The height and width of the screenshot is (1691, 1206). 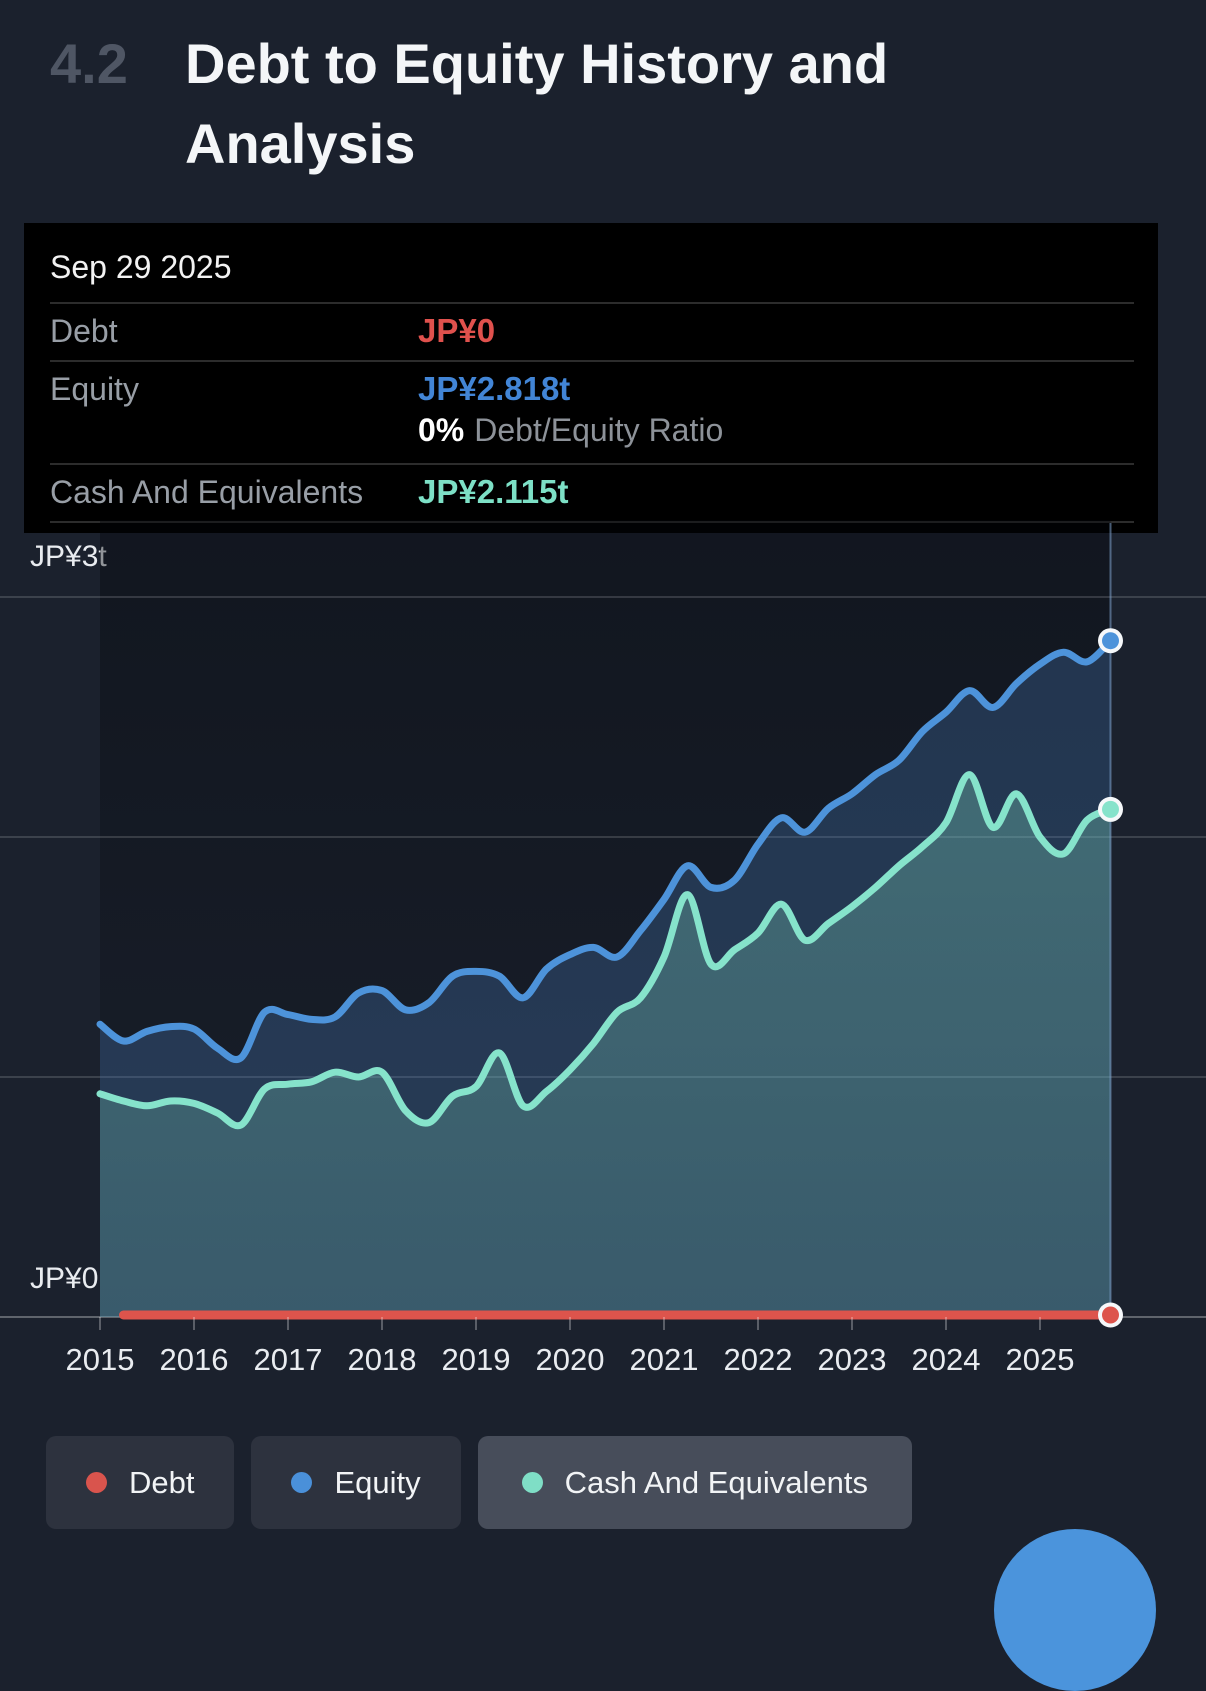 I want to click on x-axis-label: 2022, so click(x=758, y=1359).